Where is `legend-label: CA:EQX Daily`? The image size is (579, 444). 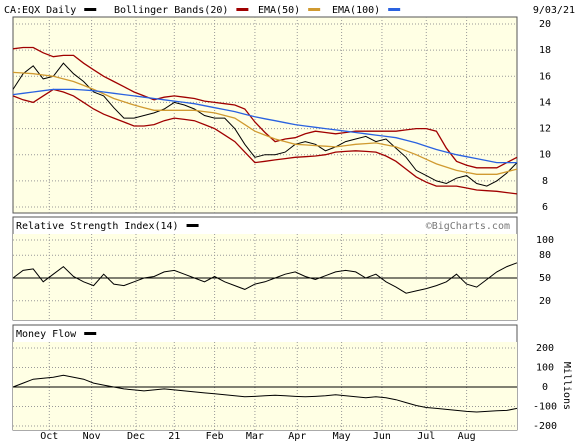
legend-label: CA:EQX Daily is located at coordinates (40, 10).